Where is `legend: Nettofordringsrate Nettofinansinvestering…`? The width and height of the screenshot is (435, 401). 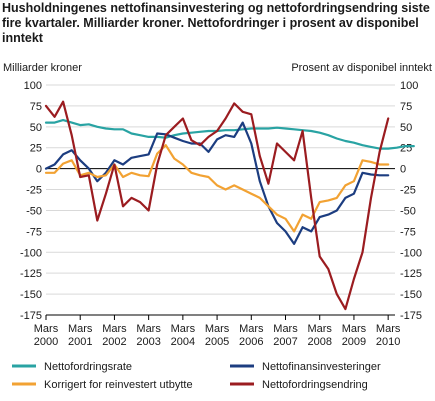 legend: Nettofordringsrate Nettofinansinvestering… is located at coordinates (196, 376).